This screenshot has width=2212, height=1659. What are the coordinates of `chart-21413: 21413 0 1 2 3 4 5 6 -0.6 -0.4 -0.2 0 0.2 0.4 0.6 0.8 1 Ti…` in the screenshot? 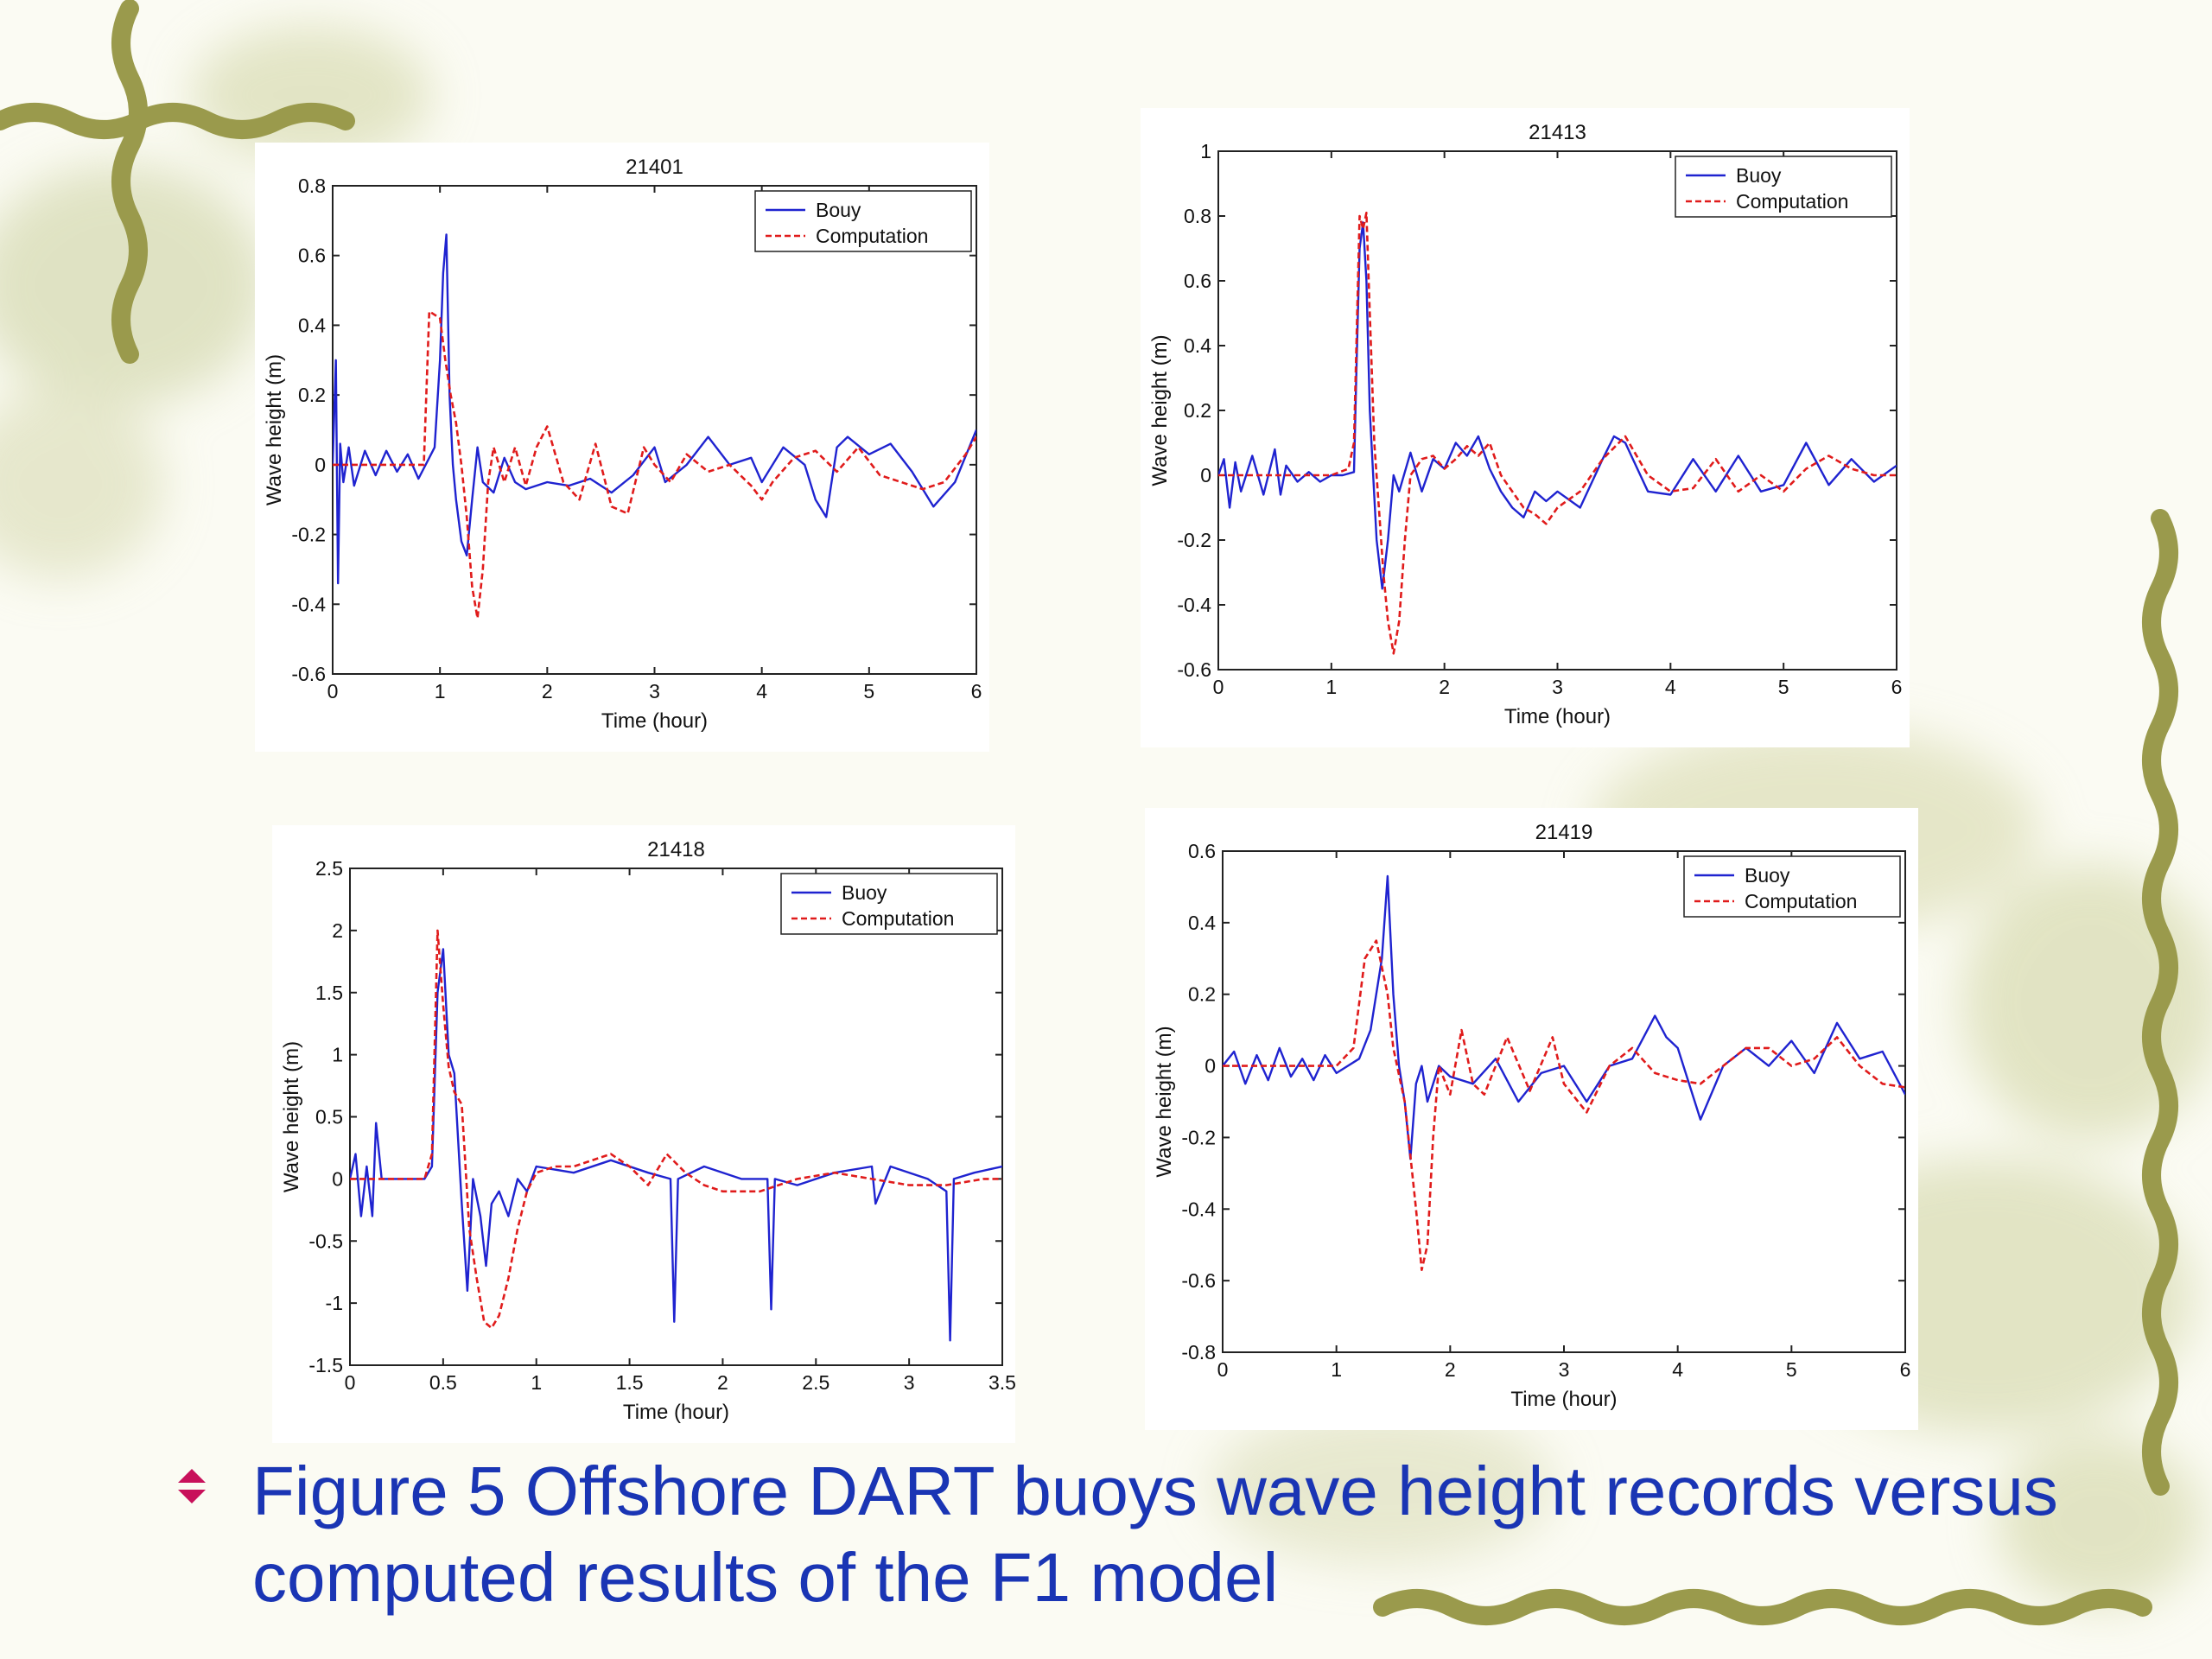 It's located at (1525, 424).